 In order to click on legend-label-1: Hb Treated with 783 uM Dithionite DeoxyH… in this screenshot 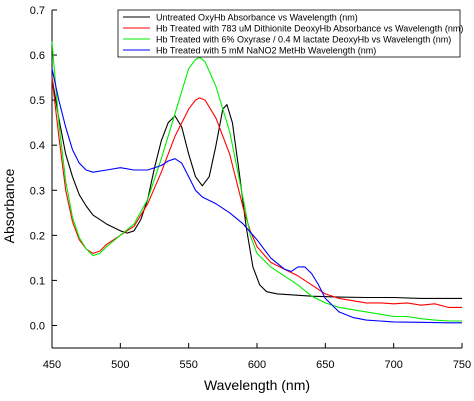, I will do `click(309, 29)`.